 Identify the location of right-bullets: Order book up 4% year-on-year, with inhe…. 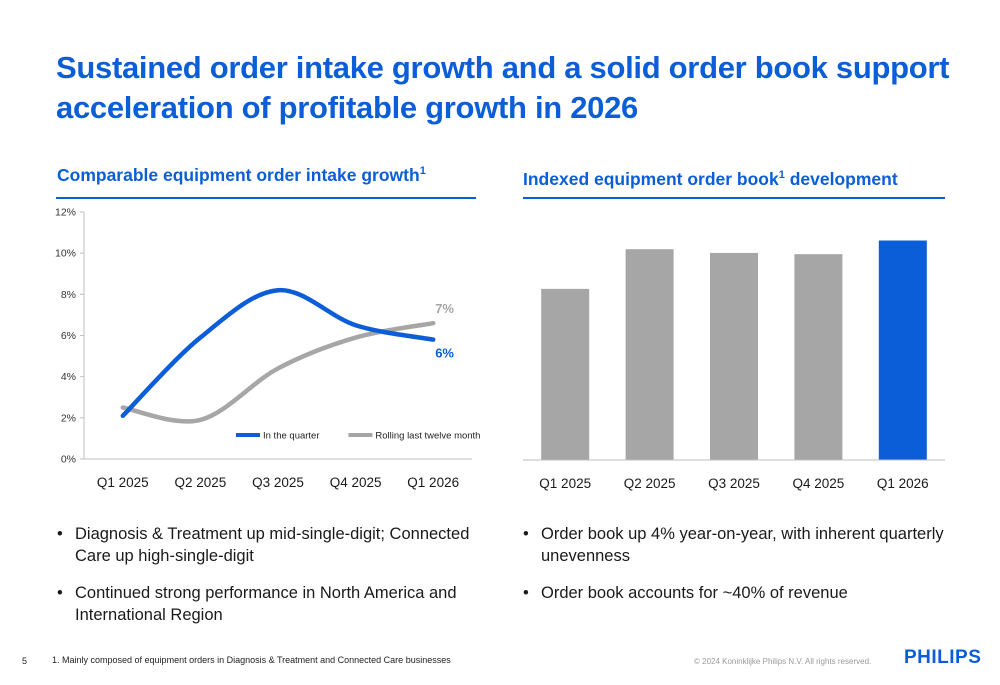
(738, 571).